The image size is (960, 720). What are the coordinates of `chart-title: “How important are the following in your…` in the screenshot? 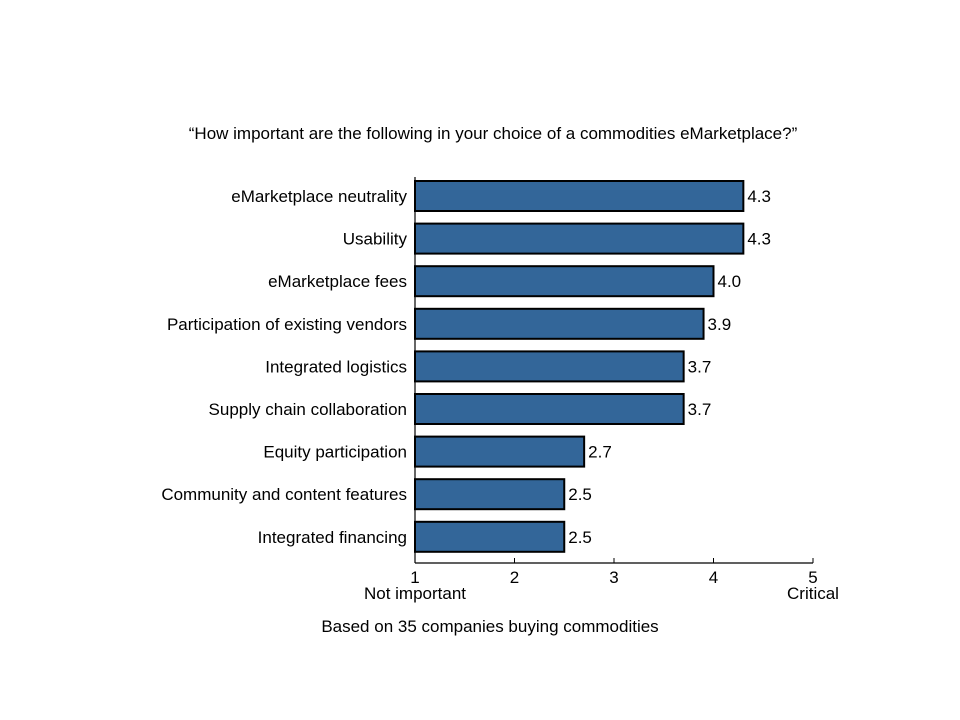 It's located at (493, 133).